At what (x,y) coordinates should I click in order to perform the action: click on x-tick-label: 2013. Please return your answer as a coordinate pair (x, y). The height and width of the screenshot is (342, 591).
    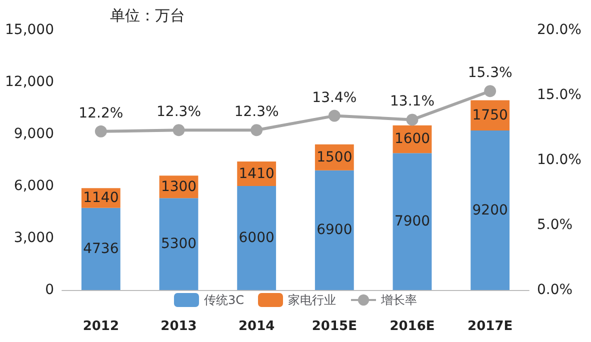
    Looking at the image, I should click on (178, 326).